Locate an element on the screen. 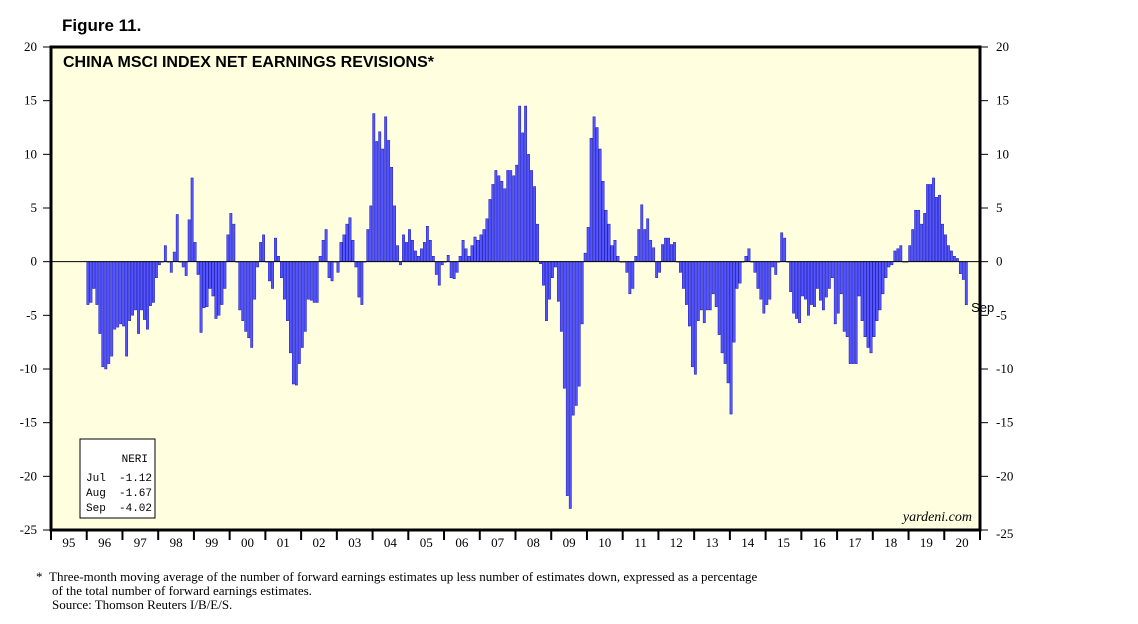 The image size is (1138, 624). last-point-label: Sep is located at coordinates (982, 307).